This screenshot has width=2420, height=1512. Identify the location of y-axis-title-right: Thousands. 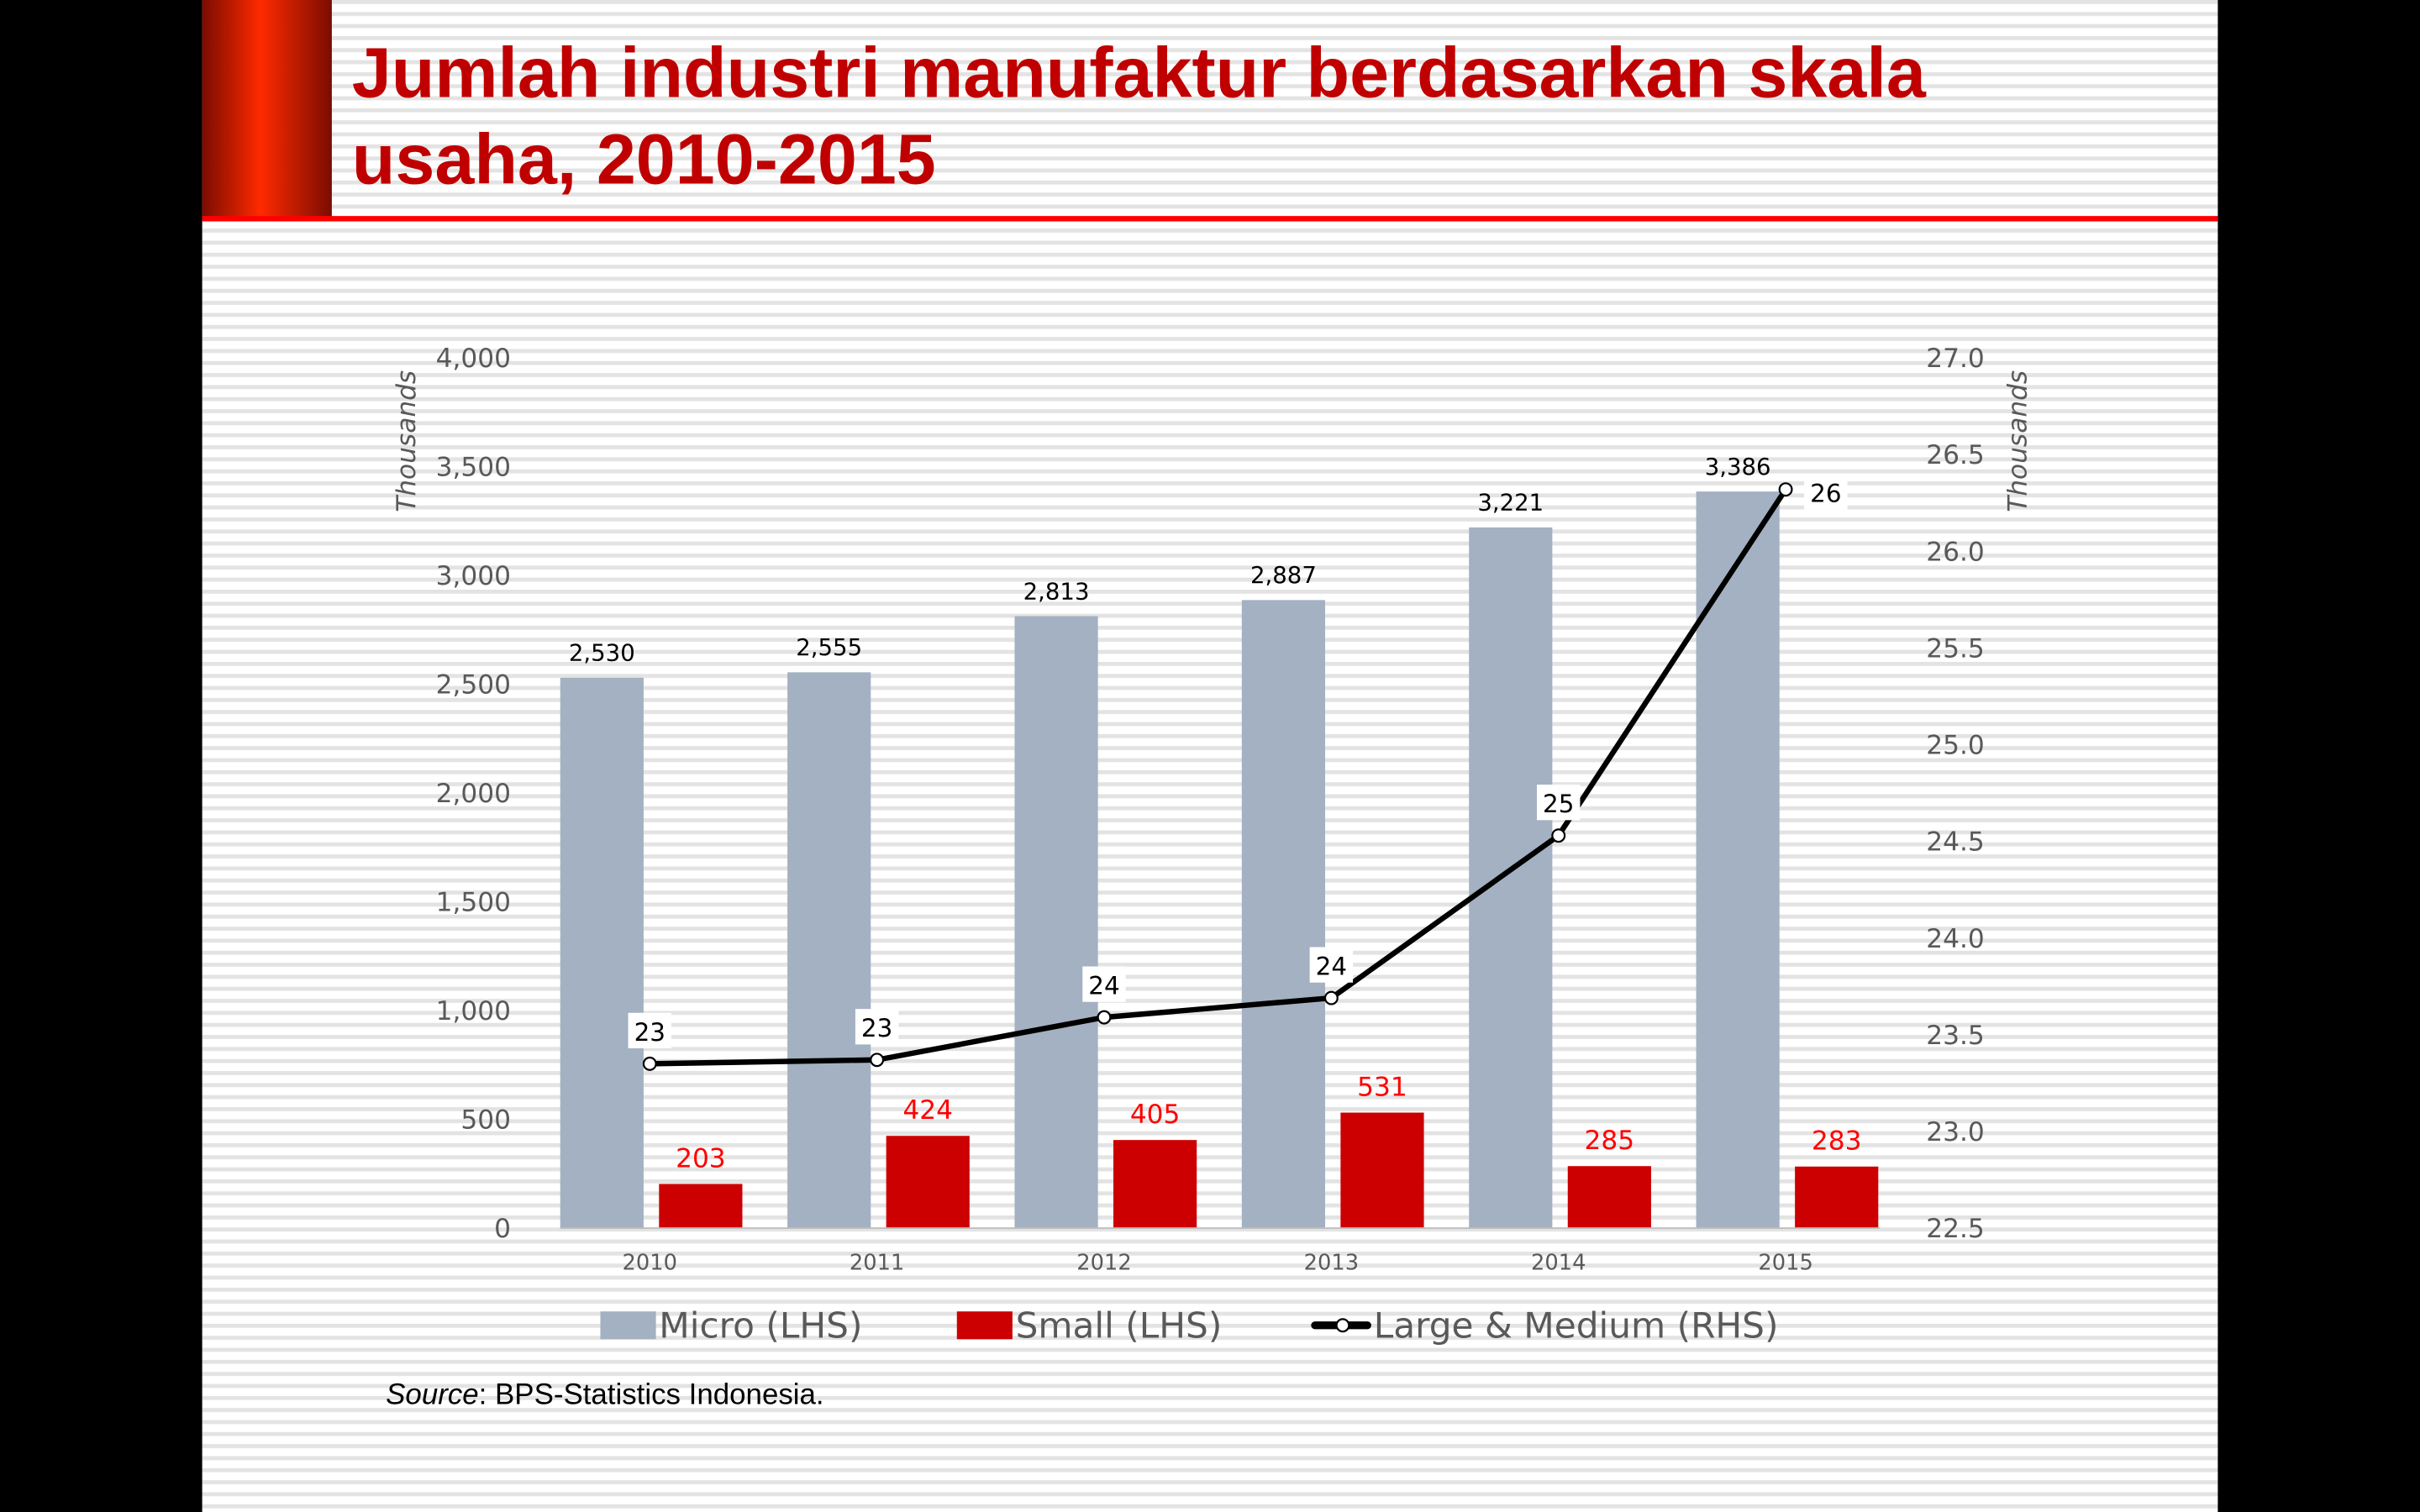
(2018, 441).